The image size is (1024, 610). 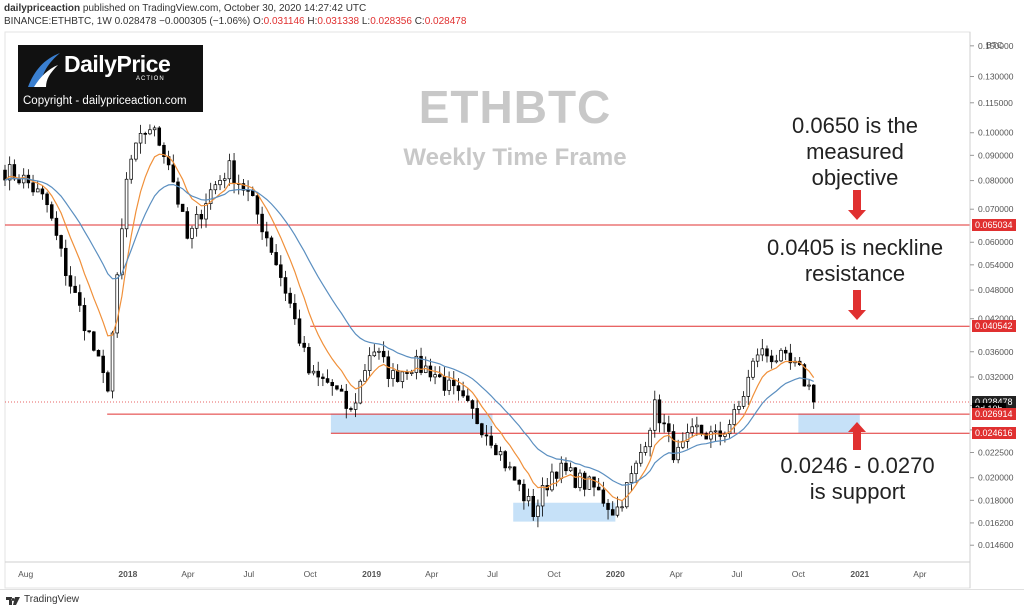 I want to click on publisher-name: dailypriceaction, so click(x=42, y=8).